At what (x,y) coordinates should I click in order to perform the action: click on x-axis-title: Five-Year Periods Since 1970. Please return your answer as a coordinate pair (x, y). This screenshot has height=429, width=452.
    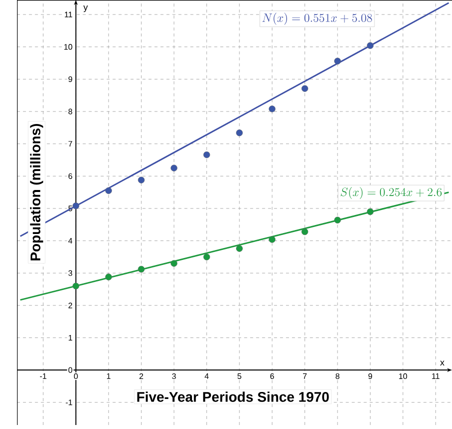
    Looking at the image, I should click on (233, 397).